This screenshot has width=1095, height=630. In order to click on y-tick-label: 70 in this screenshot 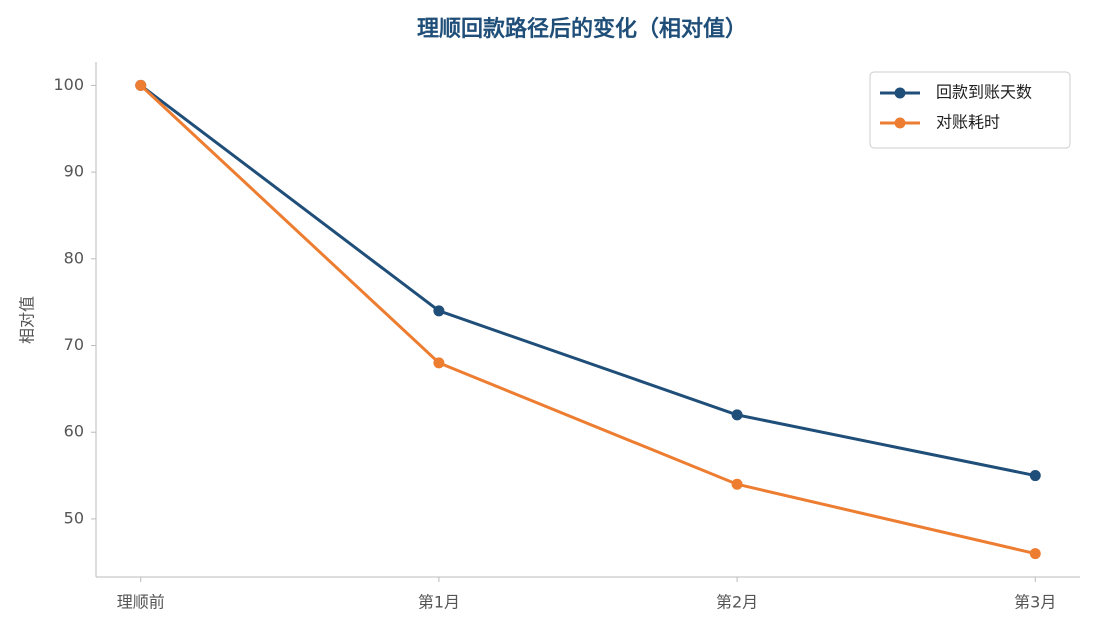, I will do `click(74, 344)`.